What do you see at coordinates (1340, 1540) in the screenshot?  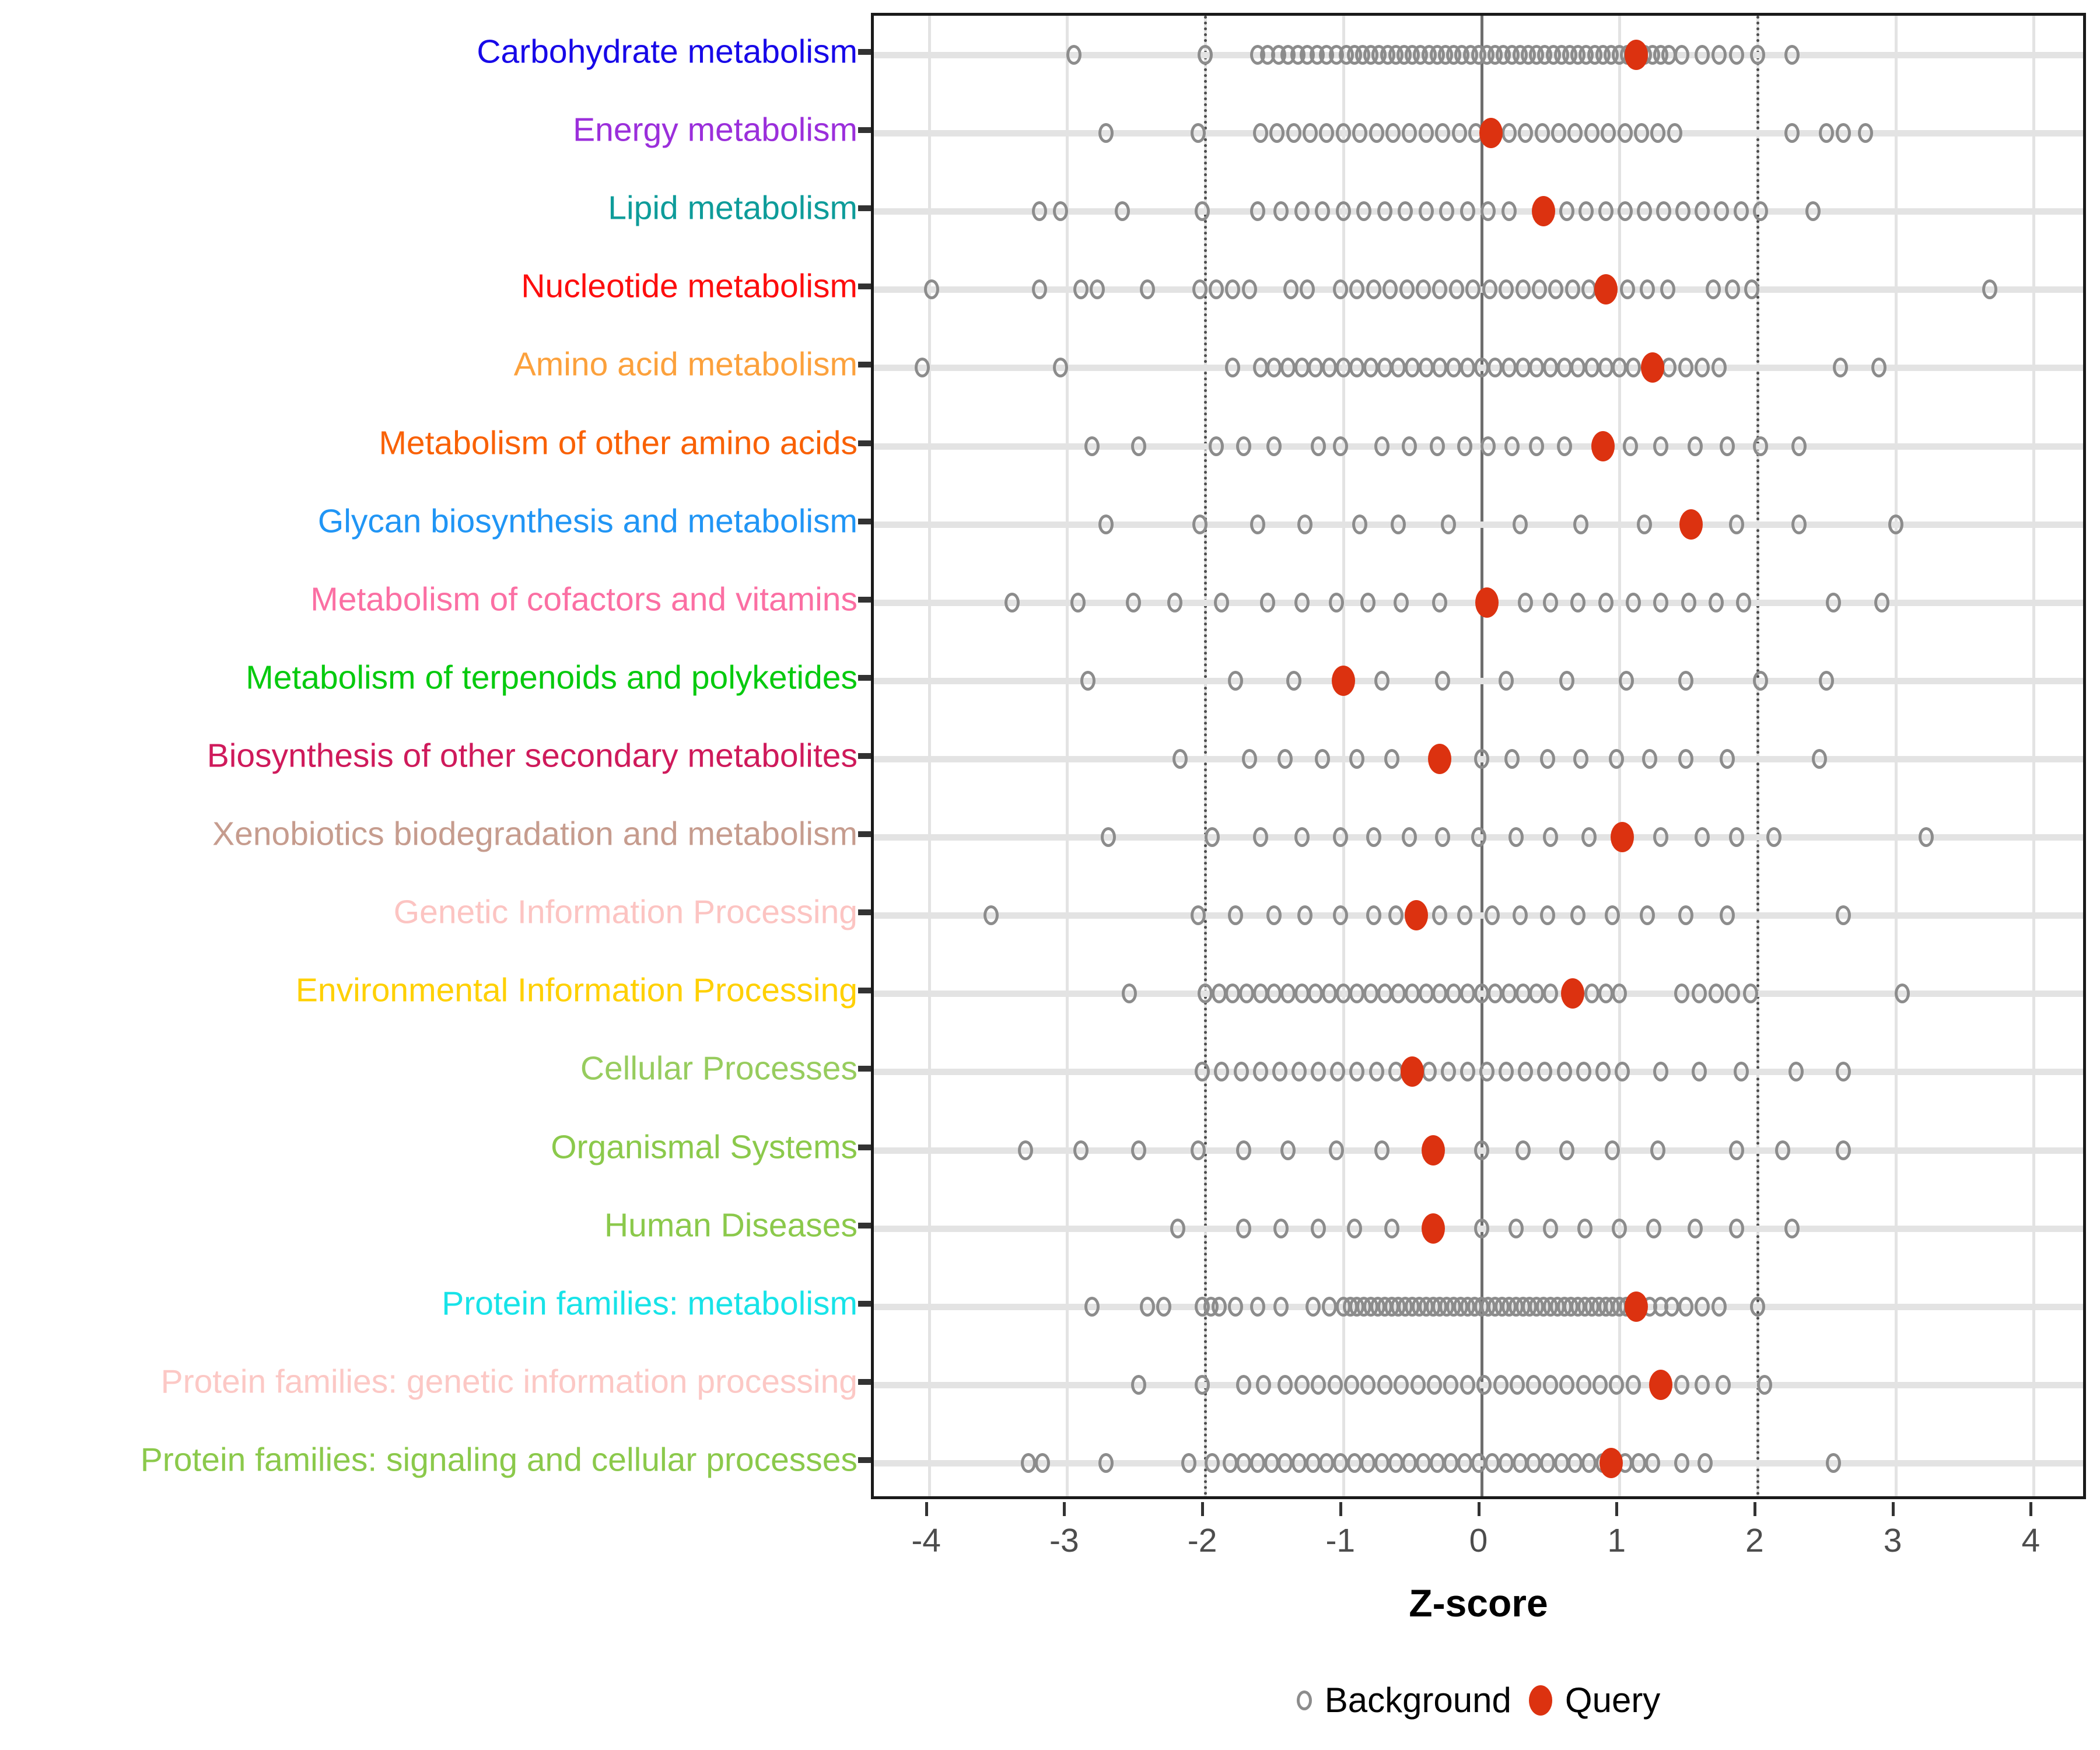 I see `x-axis-tick-label: -1` at bounding box center [1340, 1540].